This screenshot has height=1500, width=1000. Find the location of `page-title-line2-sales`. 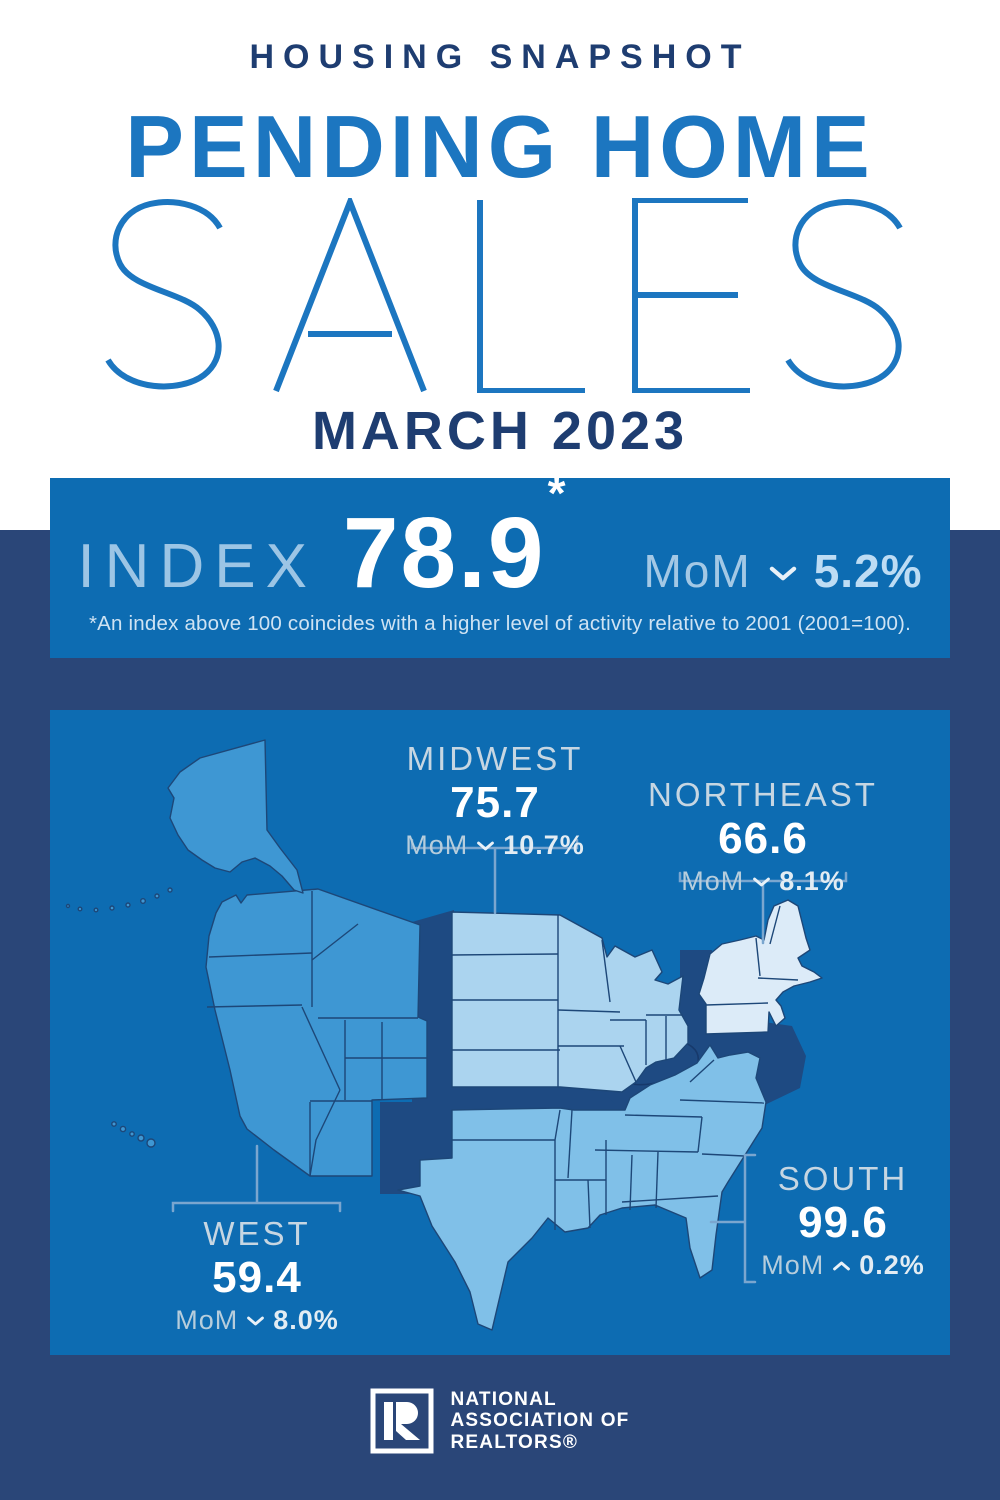

page-title-line2-sales is located at coordinates (500, 295).